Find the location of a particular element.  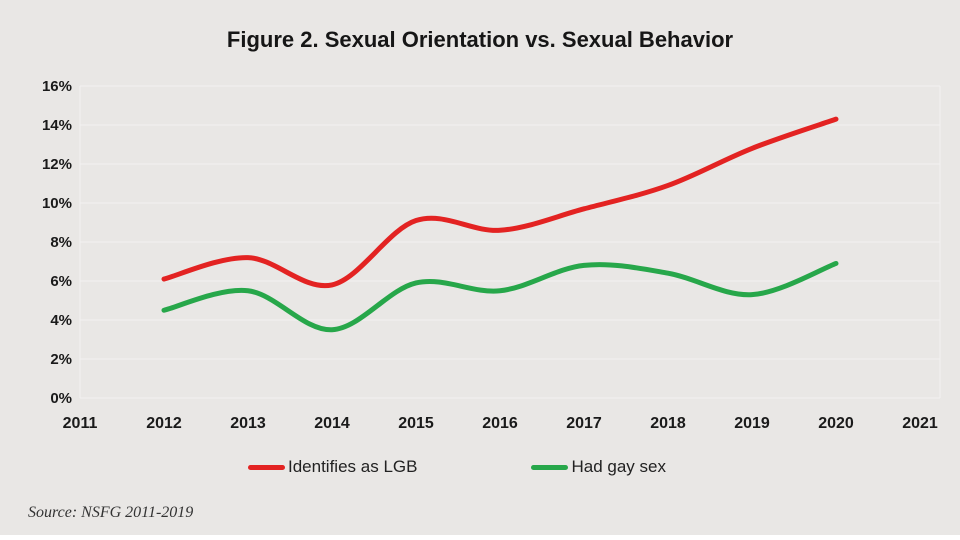

legend-item-had-gay-sex: Had gay sex is located at coordinates (598, 467).